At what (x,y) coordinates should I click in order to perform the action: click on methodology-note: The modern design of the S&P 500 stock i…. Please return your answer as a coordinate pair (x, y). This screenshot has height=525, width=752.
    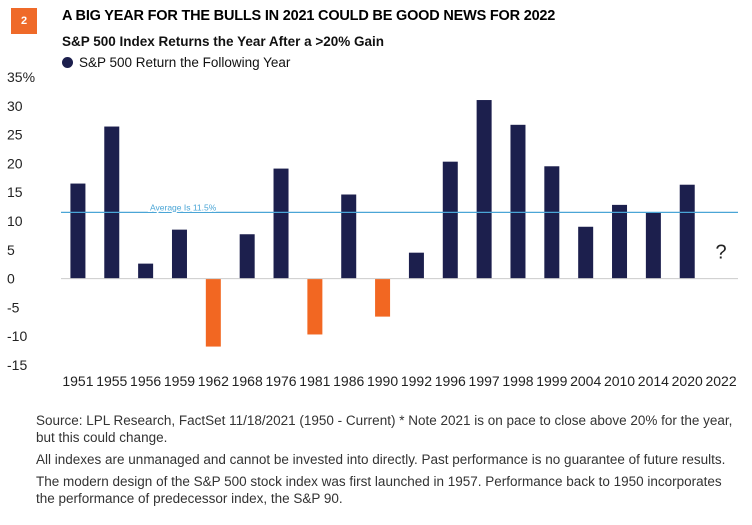
    Looking at the image, I should click on (379, 490).